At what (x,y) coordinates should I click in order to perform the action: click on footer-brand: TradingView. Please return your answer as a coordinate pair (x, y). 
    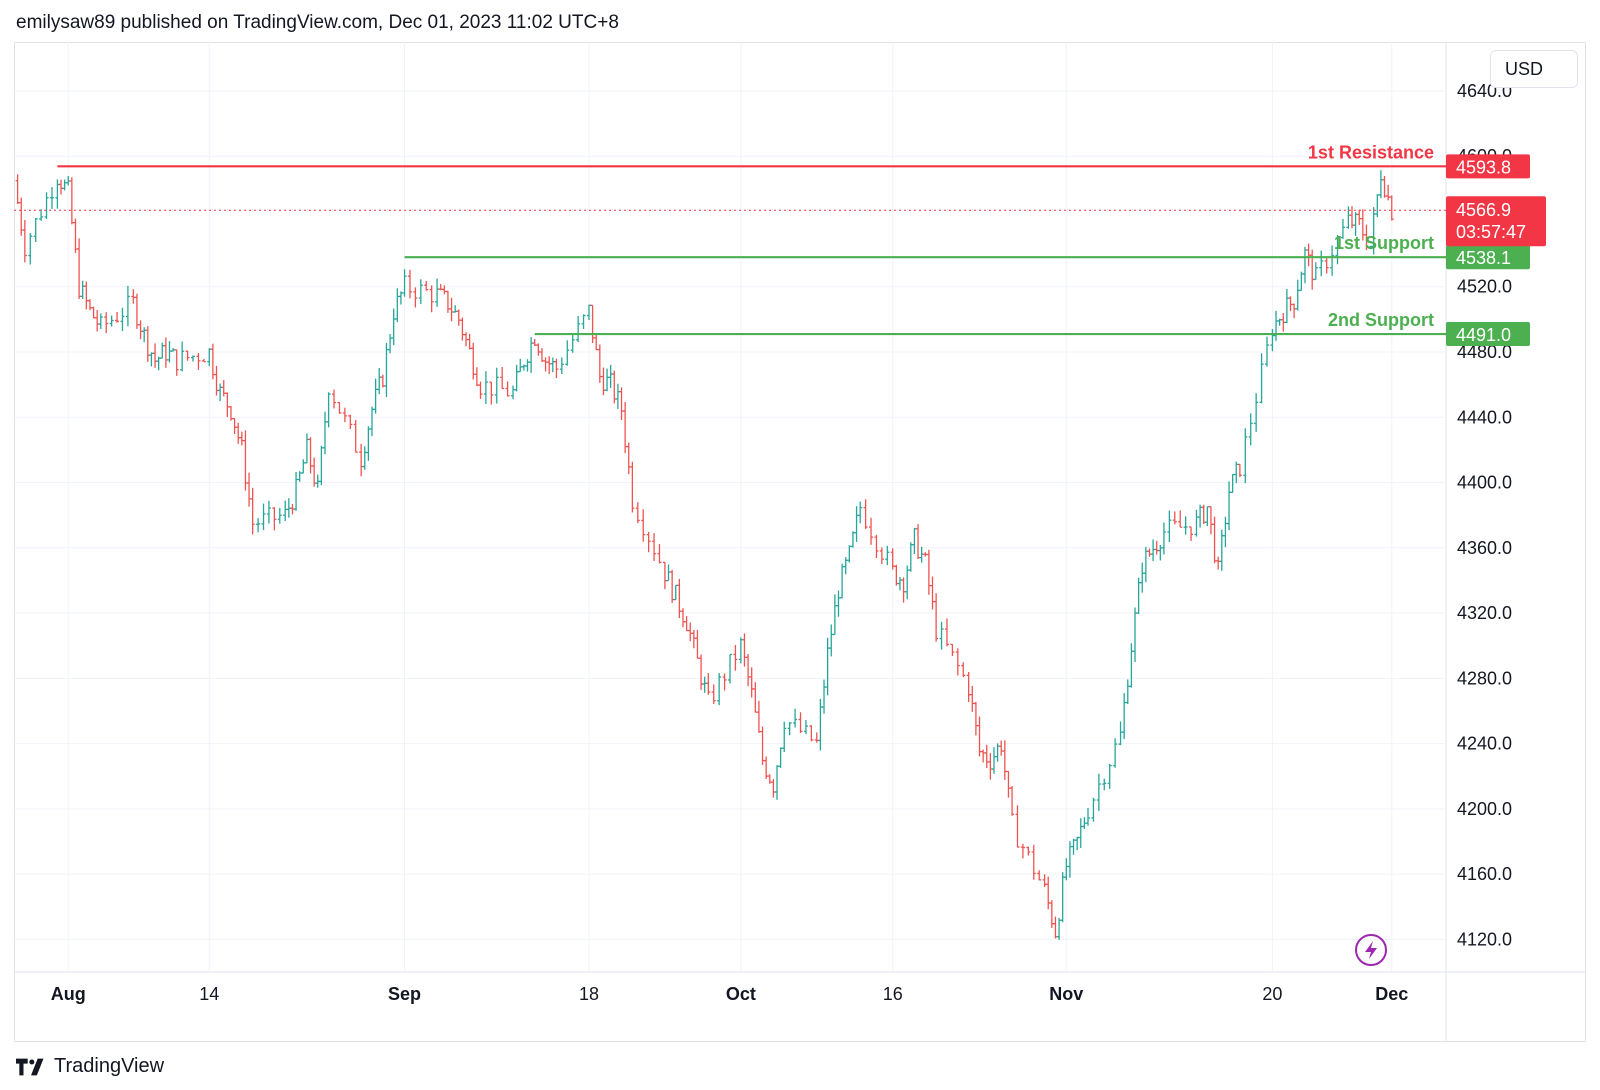
    Looking at the image, I should click on (90, 1066).